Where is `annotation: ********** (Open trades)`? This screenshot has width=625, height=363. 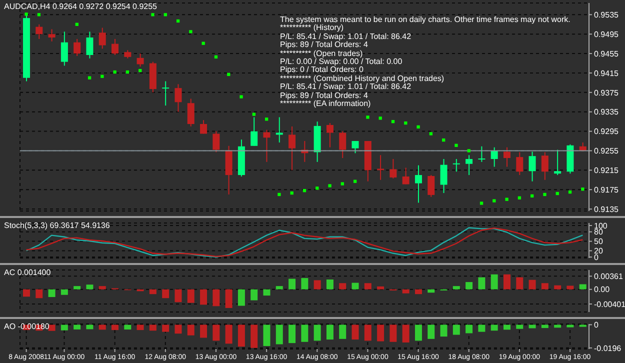
annotation: ********** (Open trades) is located at coordinates (322, 53).